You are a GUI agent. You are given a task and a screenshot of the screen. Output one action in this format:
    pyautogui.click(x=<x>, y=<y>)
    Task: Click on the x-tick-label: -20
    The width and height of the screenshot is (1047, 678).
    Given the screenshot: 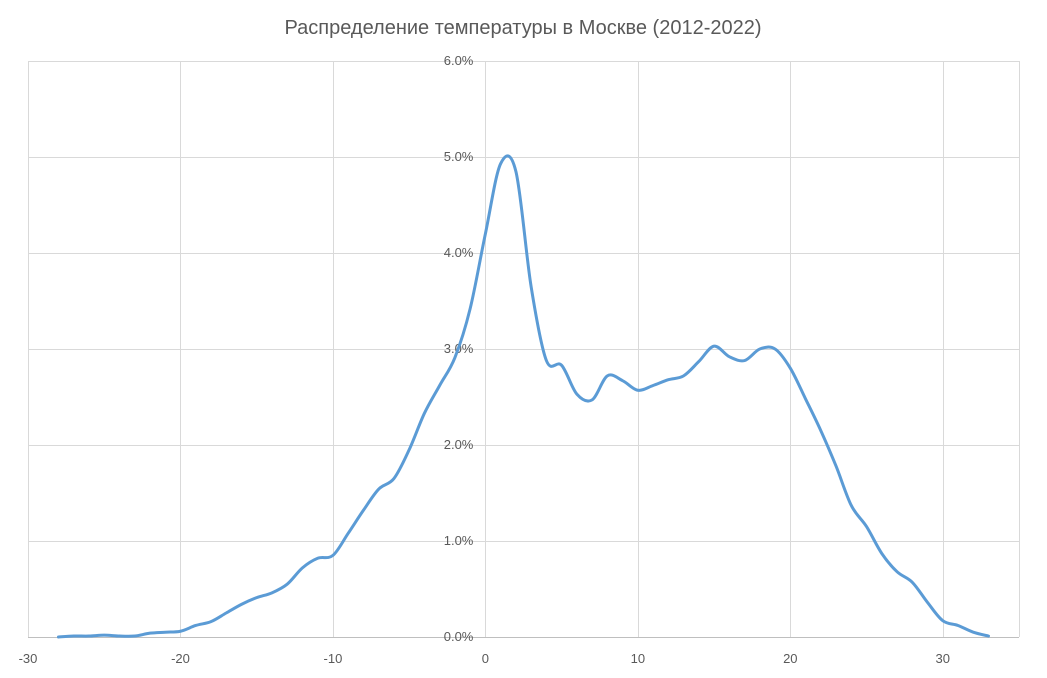 What is the action you would take?
    pyautogui.click(x=180, y=658)
    